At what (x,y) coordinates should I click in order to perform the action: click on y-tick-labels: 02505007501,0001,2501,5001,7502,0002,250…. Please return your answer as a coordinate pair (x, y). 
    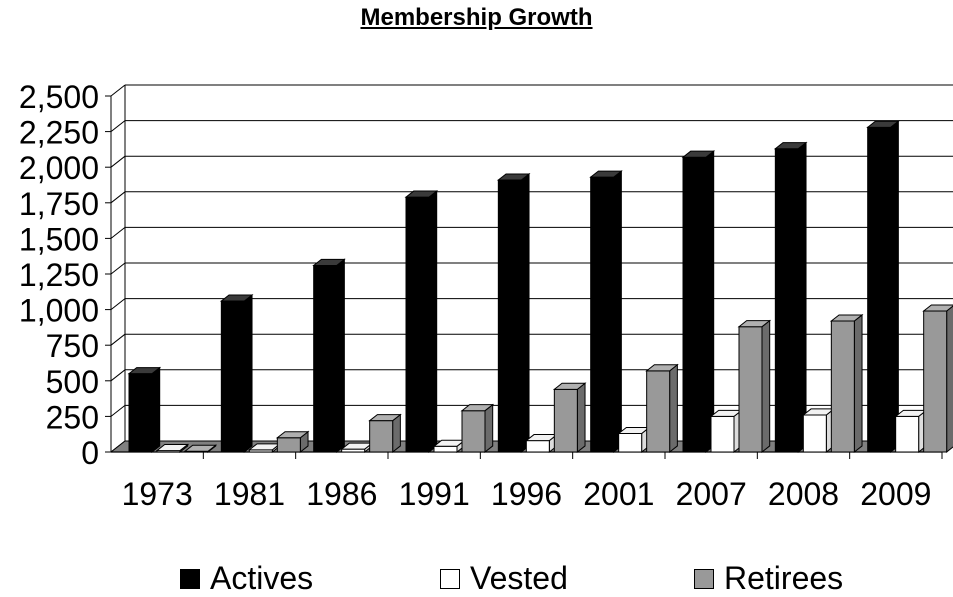
    Looking at the image, I should click on (59, 275).